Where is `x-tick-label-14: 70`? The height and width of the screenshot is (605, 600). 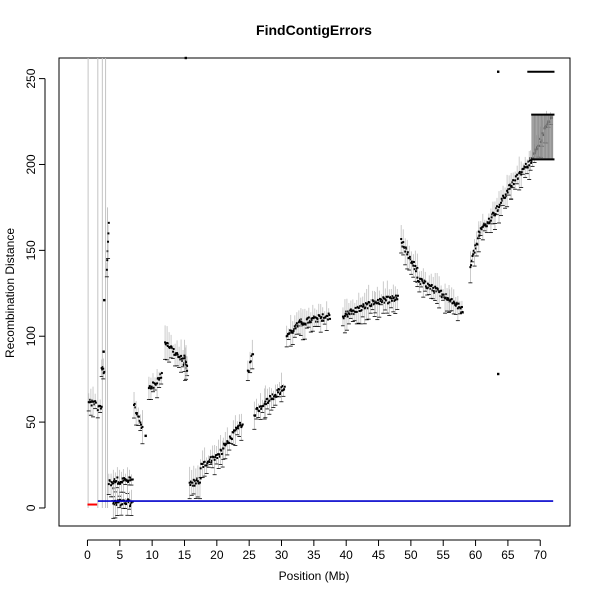
x-tick-label-14: 70 is located at coordinates (541, 555).